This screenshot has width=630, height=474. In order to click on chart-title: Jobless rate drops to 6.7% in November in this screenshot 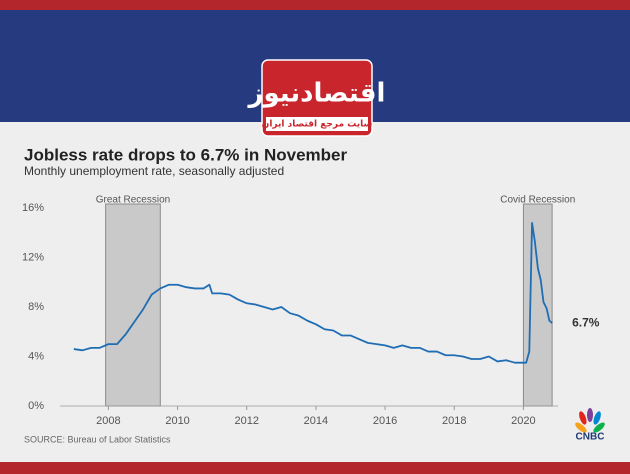, I will do `click(185, 154)`.